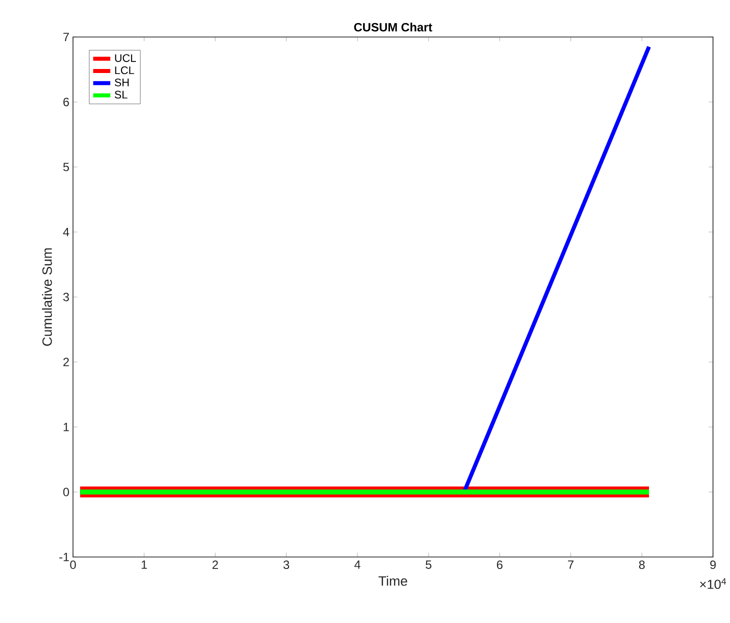 This screenshot has height=623, width=730. I want to click on x-tick-label: 4, so click(357, 564).